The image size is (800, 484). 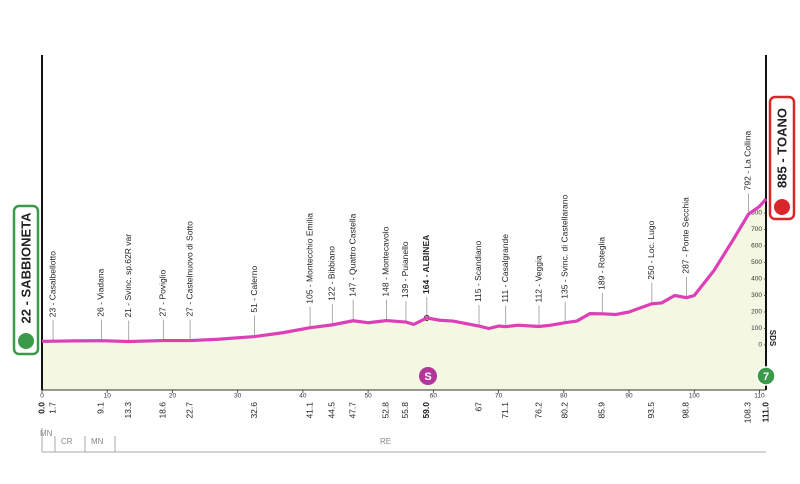 I want to click on waypoint-label: 112 - Veggia, so click(x=538, y=278).